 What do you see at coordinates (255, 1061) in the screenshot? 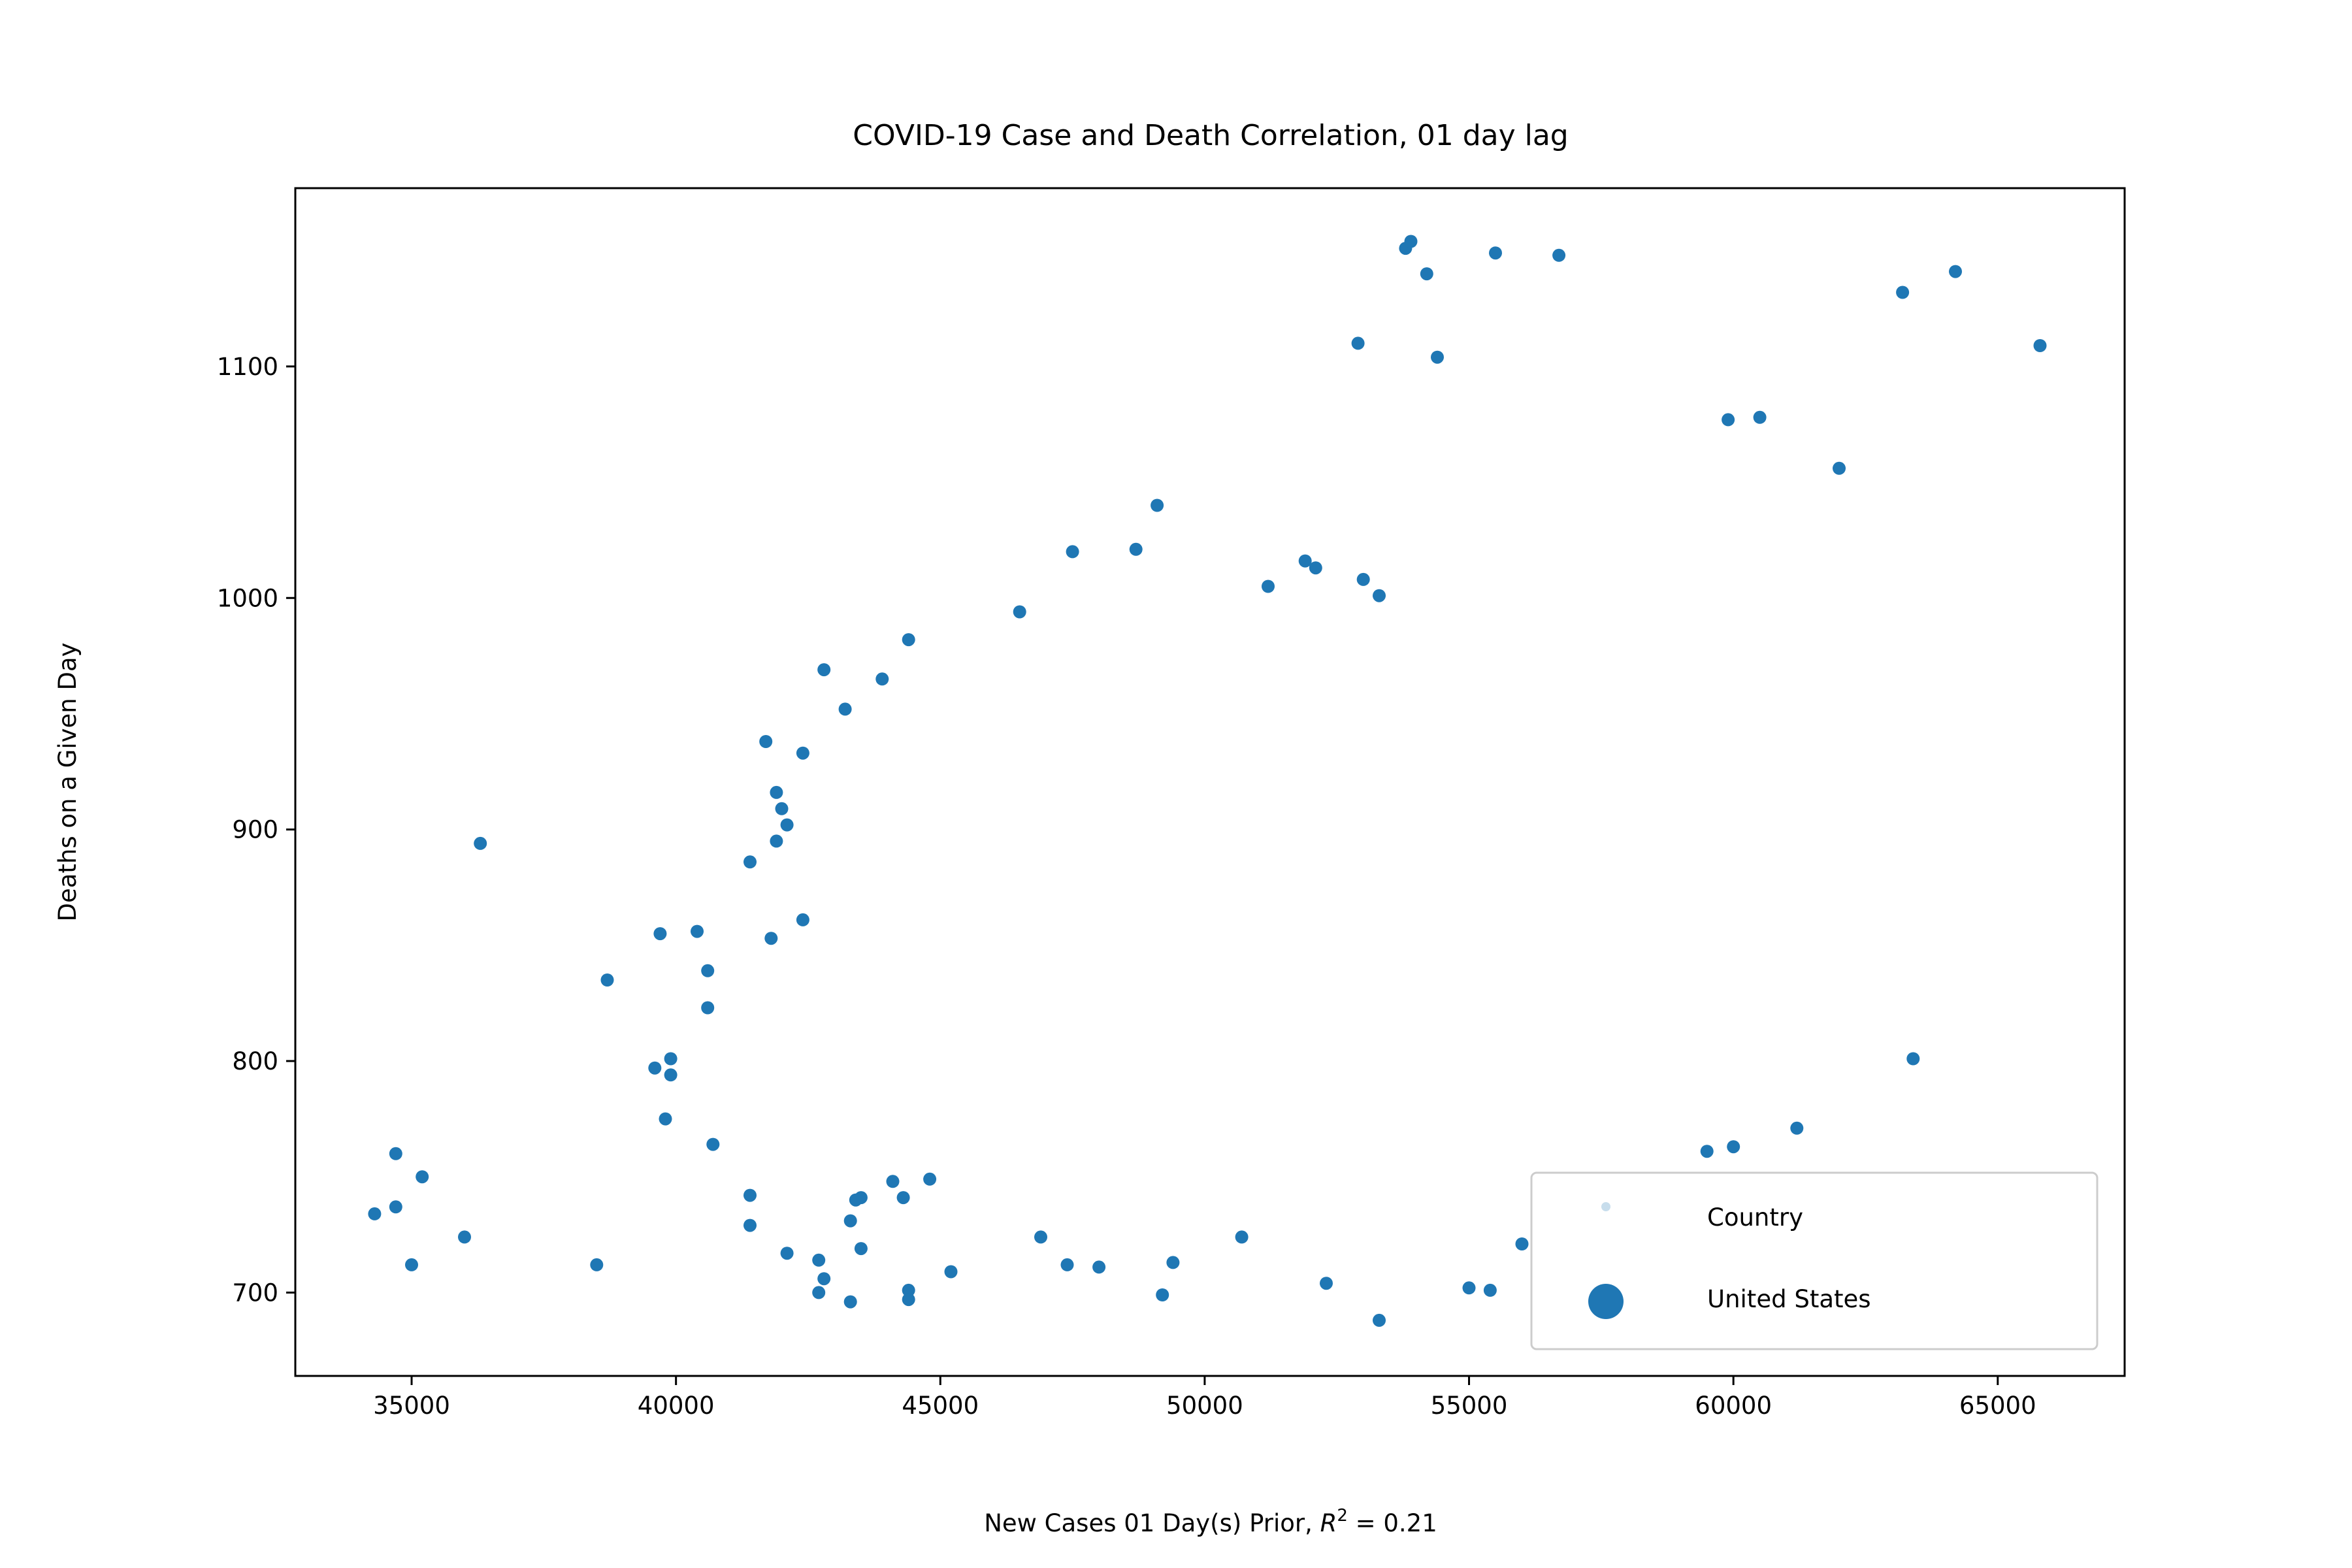
I see `y-tick-label: 800` at bounding box center [255, 1061].